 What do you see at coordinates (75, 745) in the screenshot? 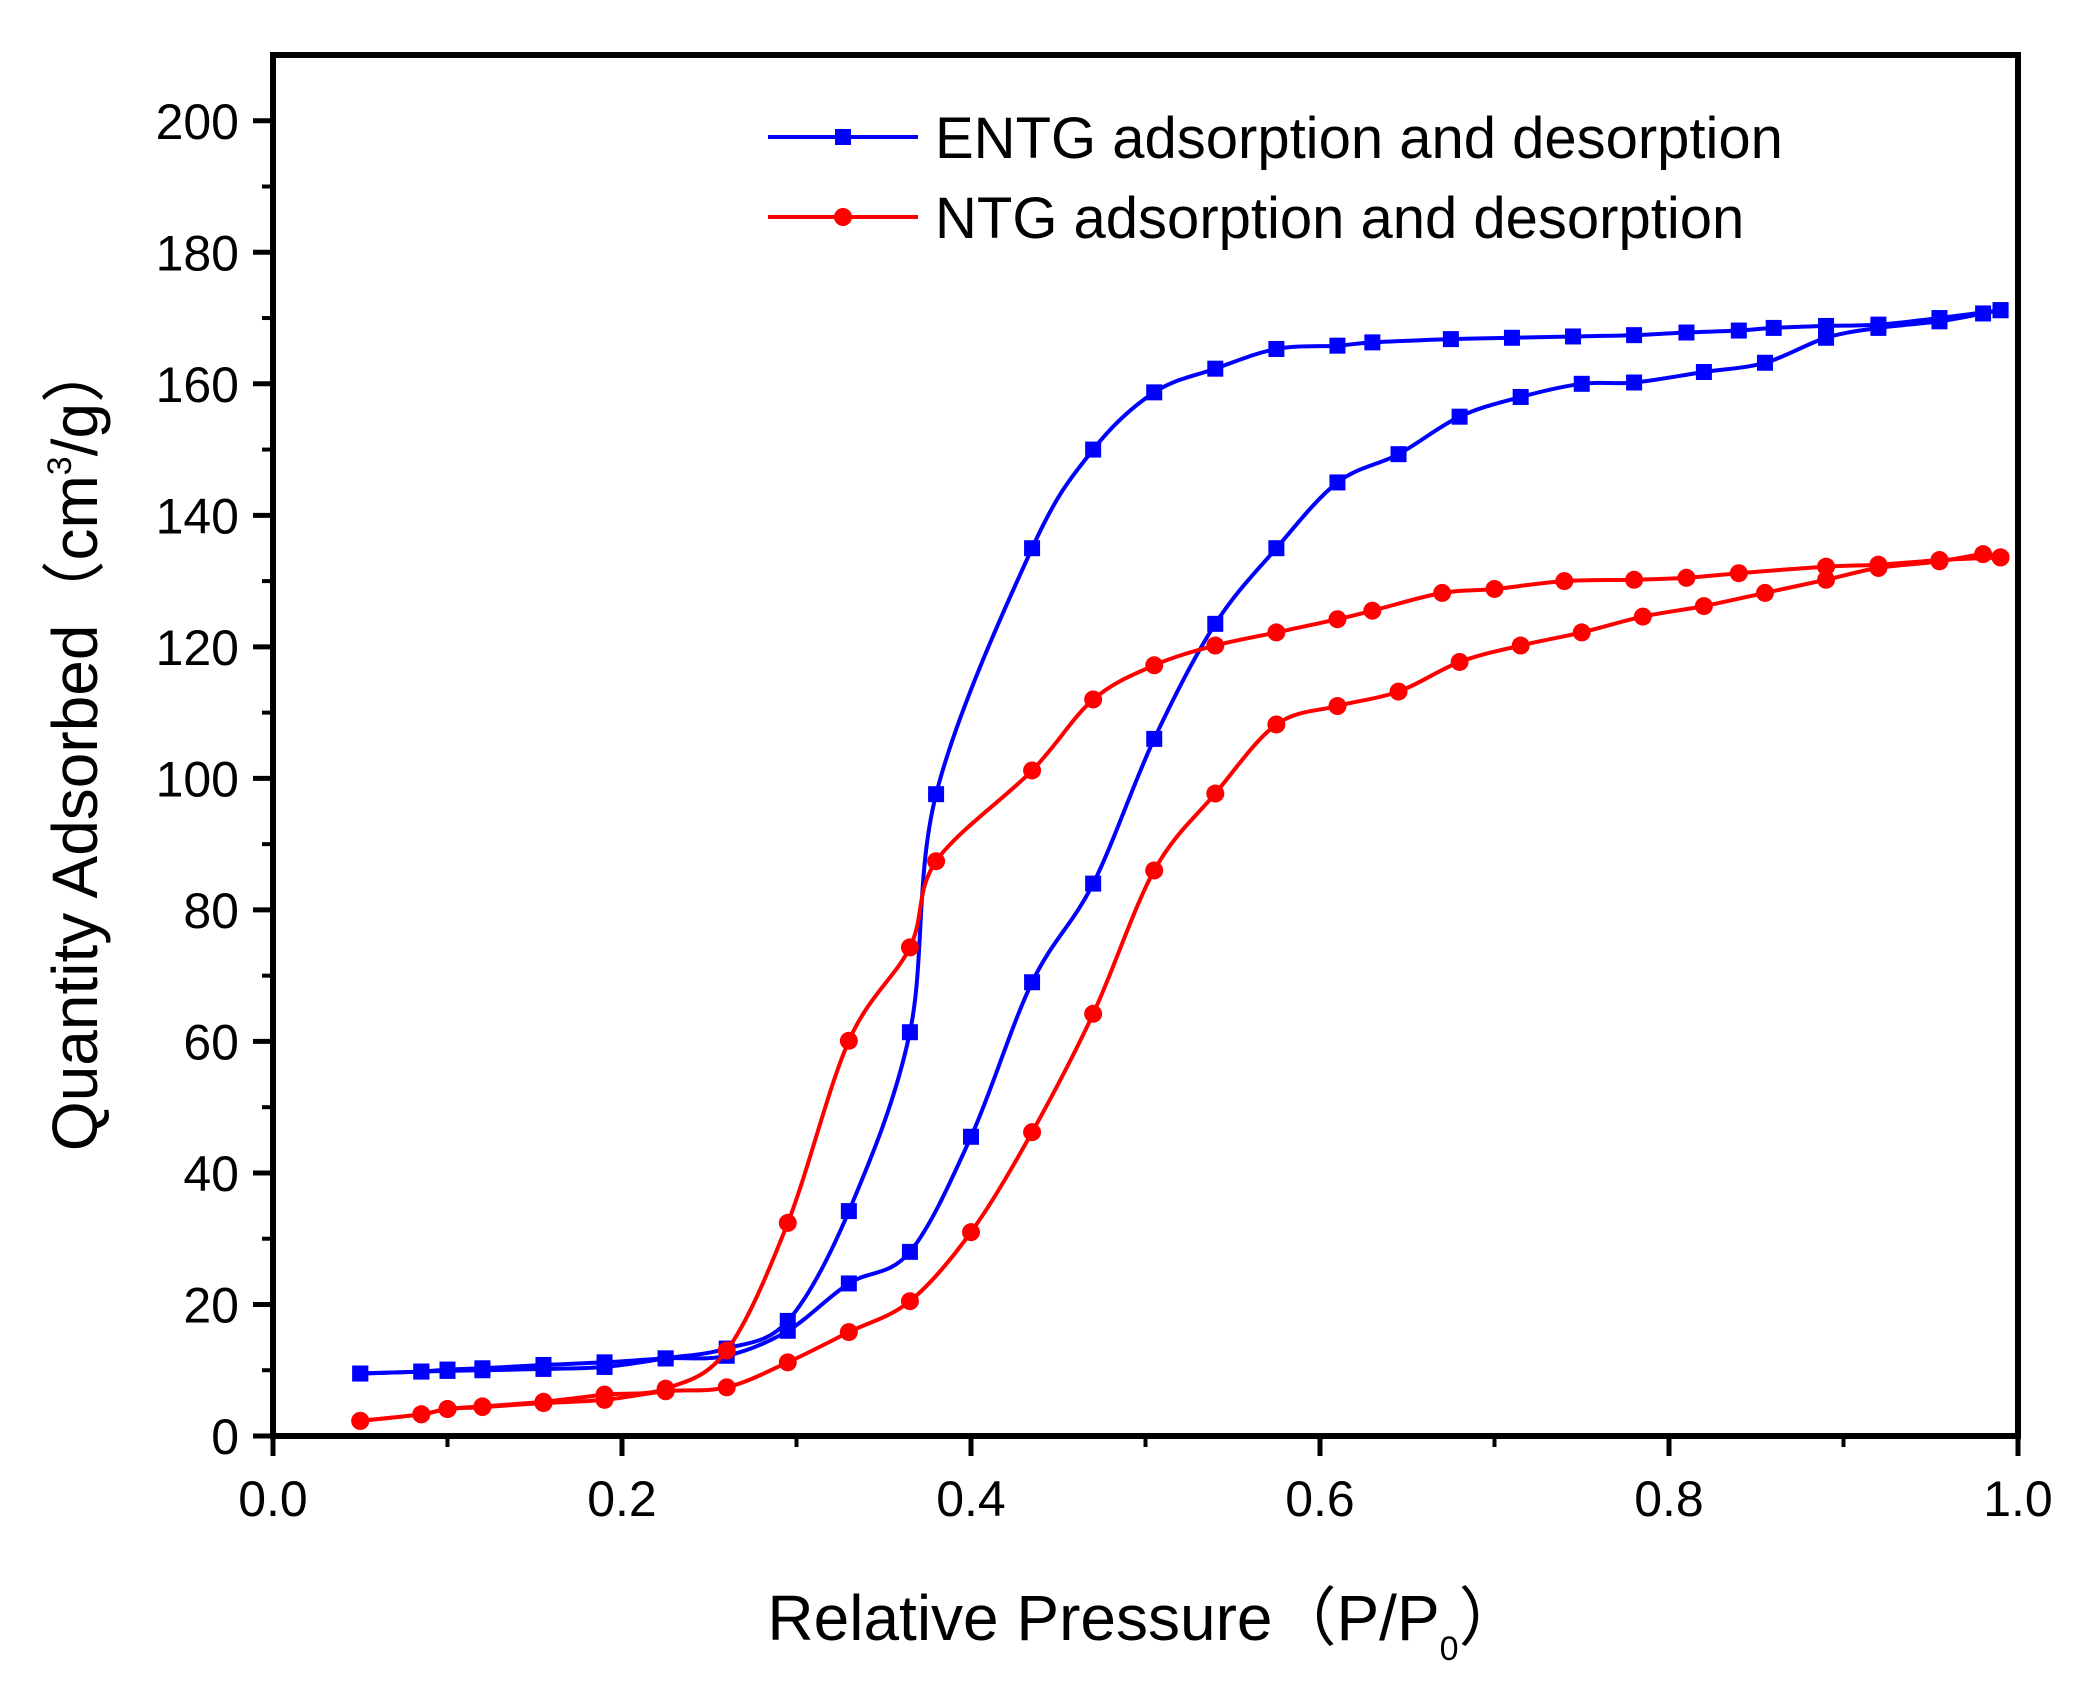
I see `y-axis-title: Quantity Adsorbed（cm3/g）` at bounding box center [75, 745].